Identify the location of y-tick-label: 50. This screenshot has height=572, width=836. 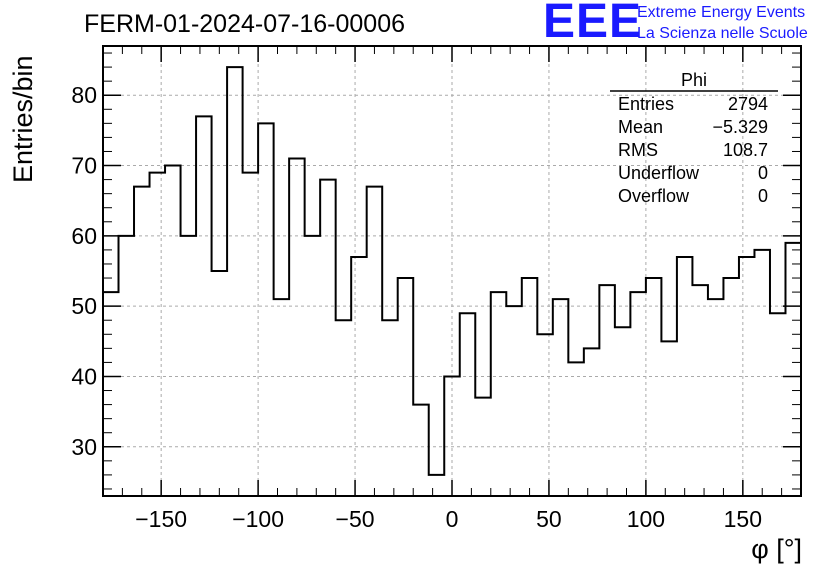
(84, 306).